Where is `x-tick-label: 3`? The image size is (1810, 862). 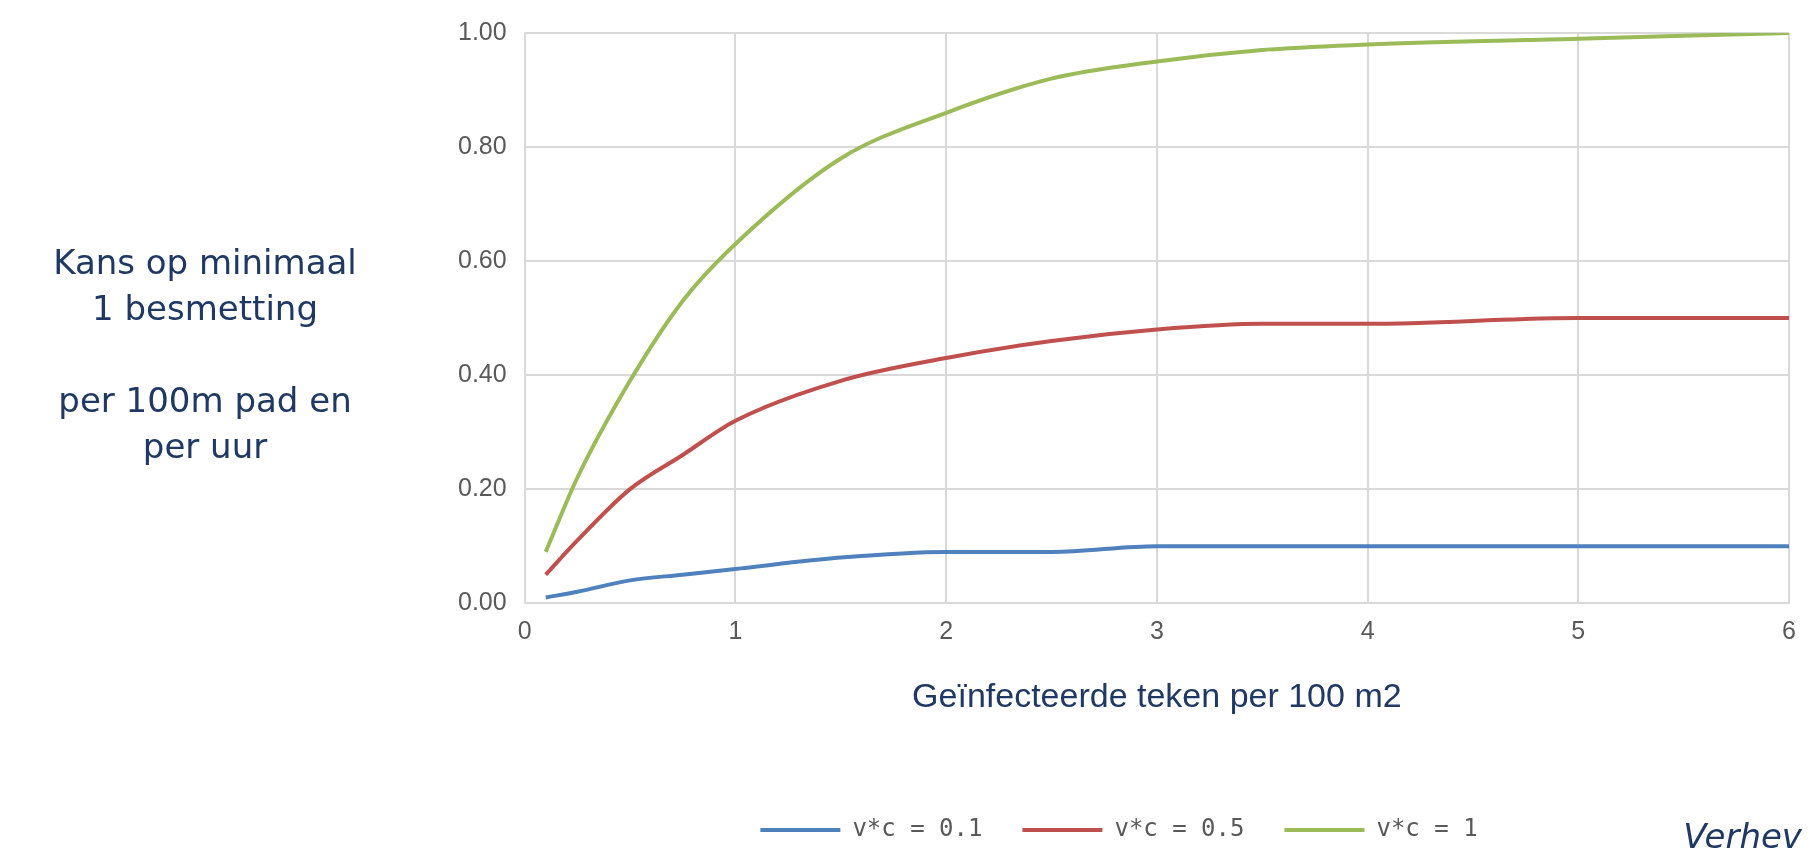 x-tick-label: 3 is located at coordinates (1156, 630).